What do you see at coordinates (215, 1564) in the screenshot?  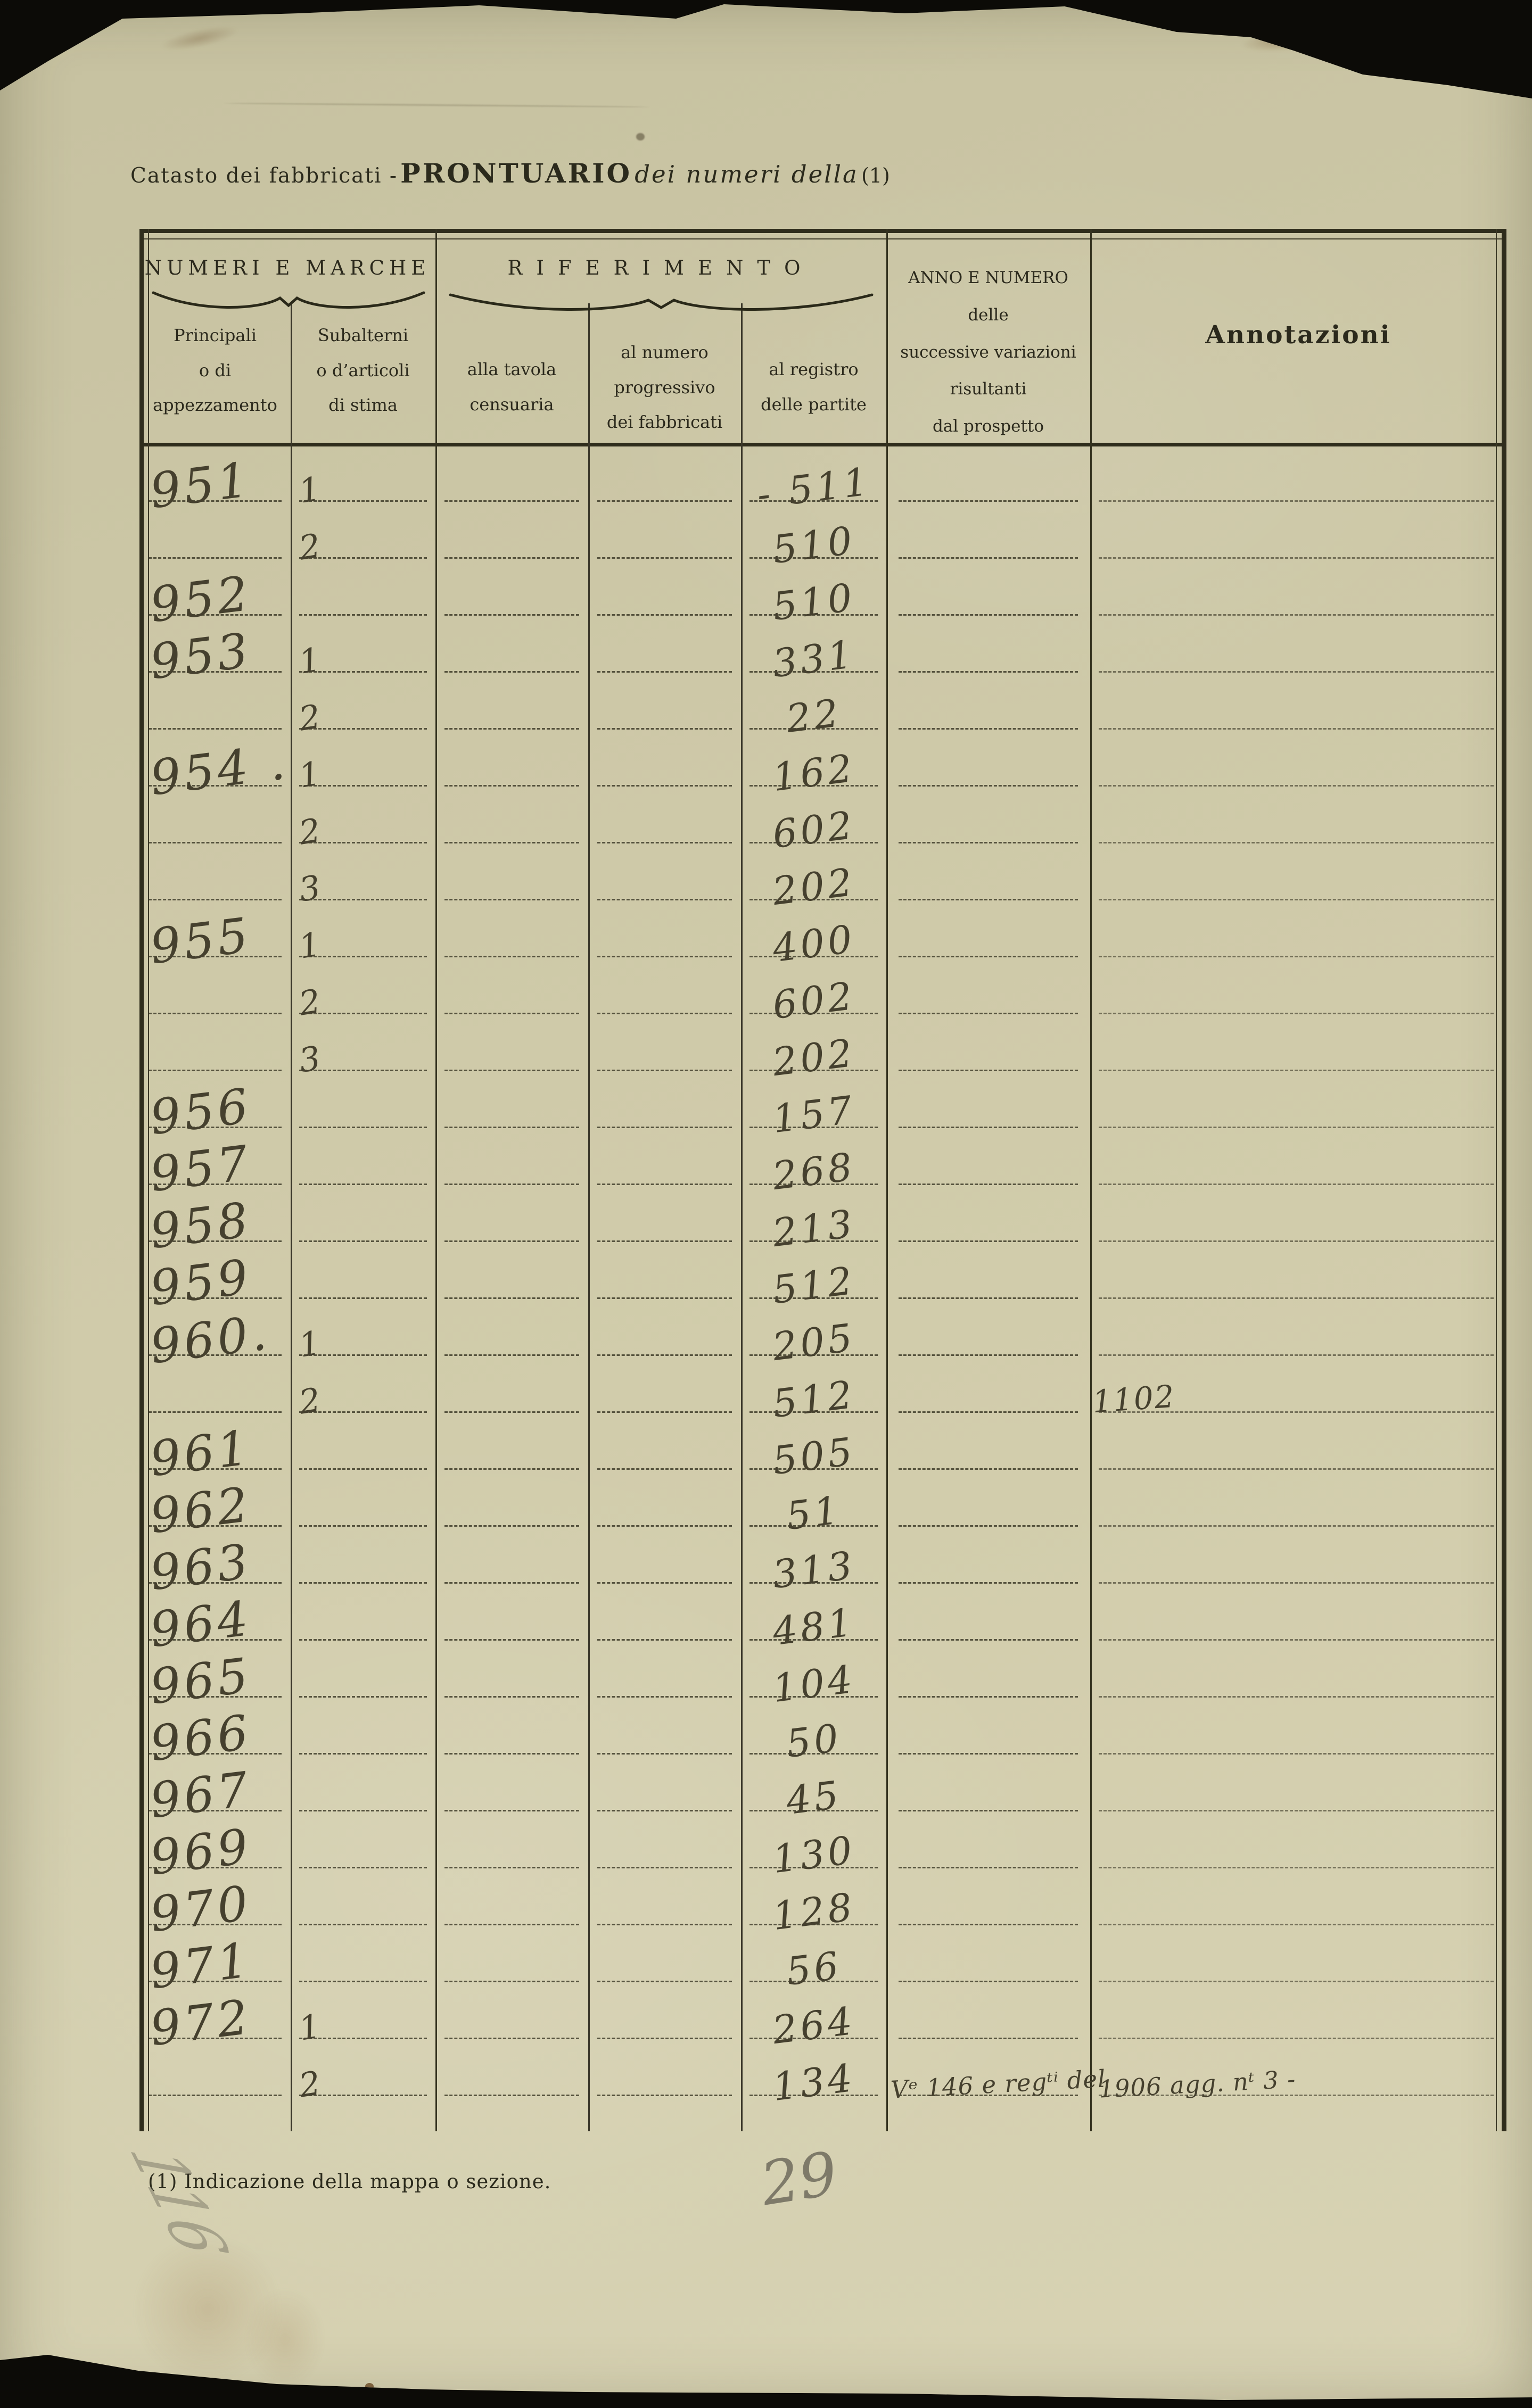 I see `cell-principali: 963` at bounding box center [215, 1564].